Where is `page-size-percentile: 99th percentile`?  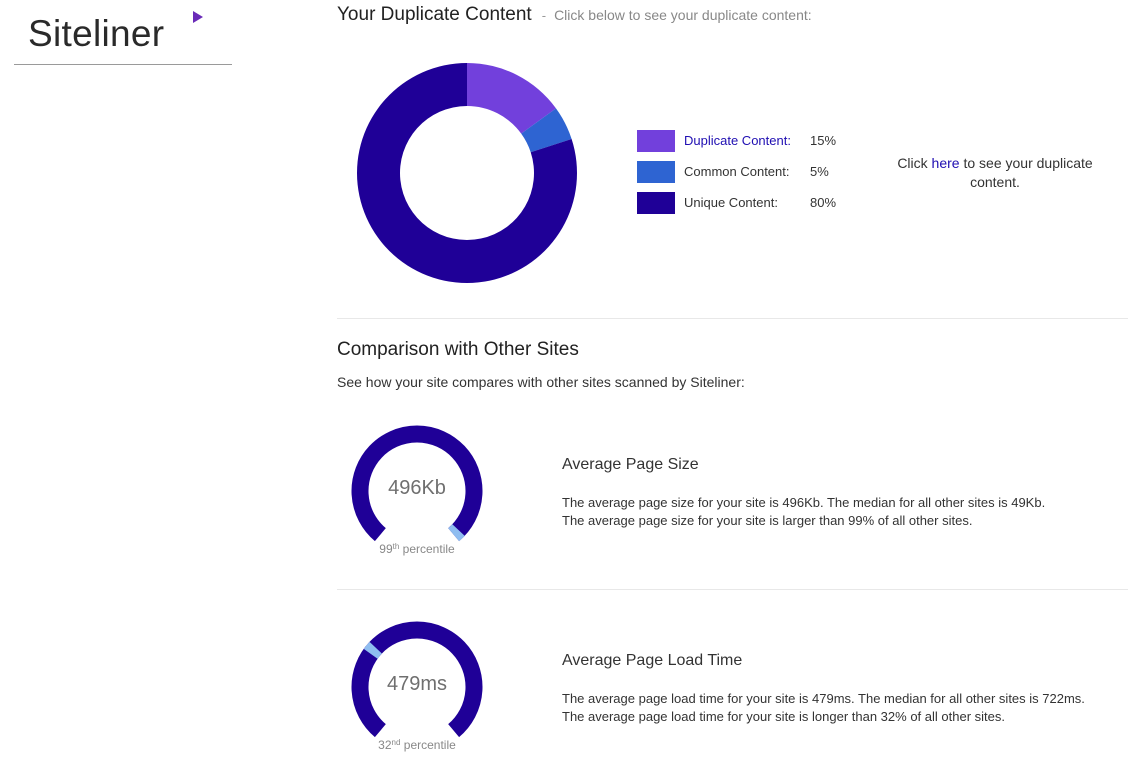
page-size-percentile: 99th percentile is located at coordinates (417, 549).